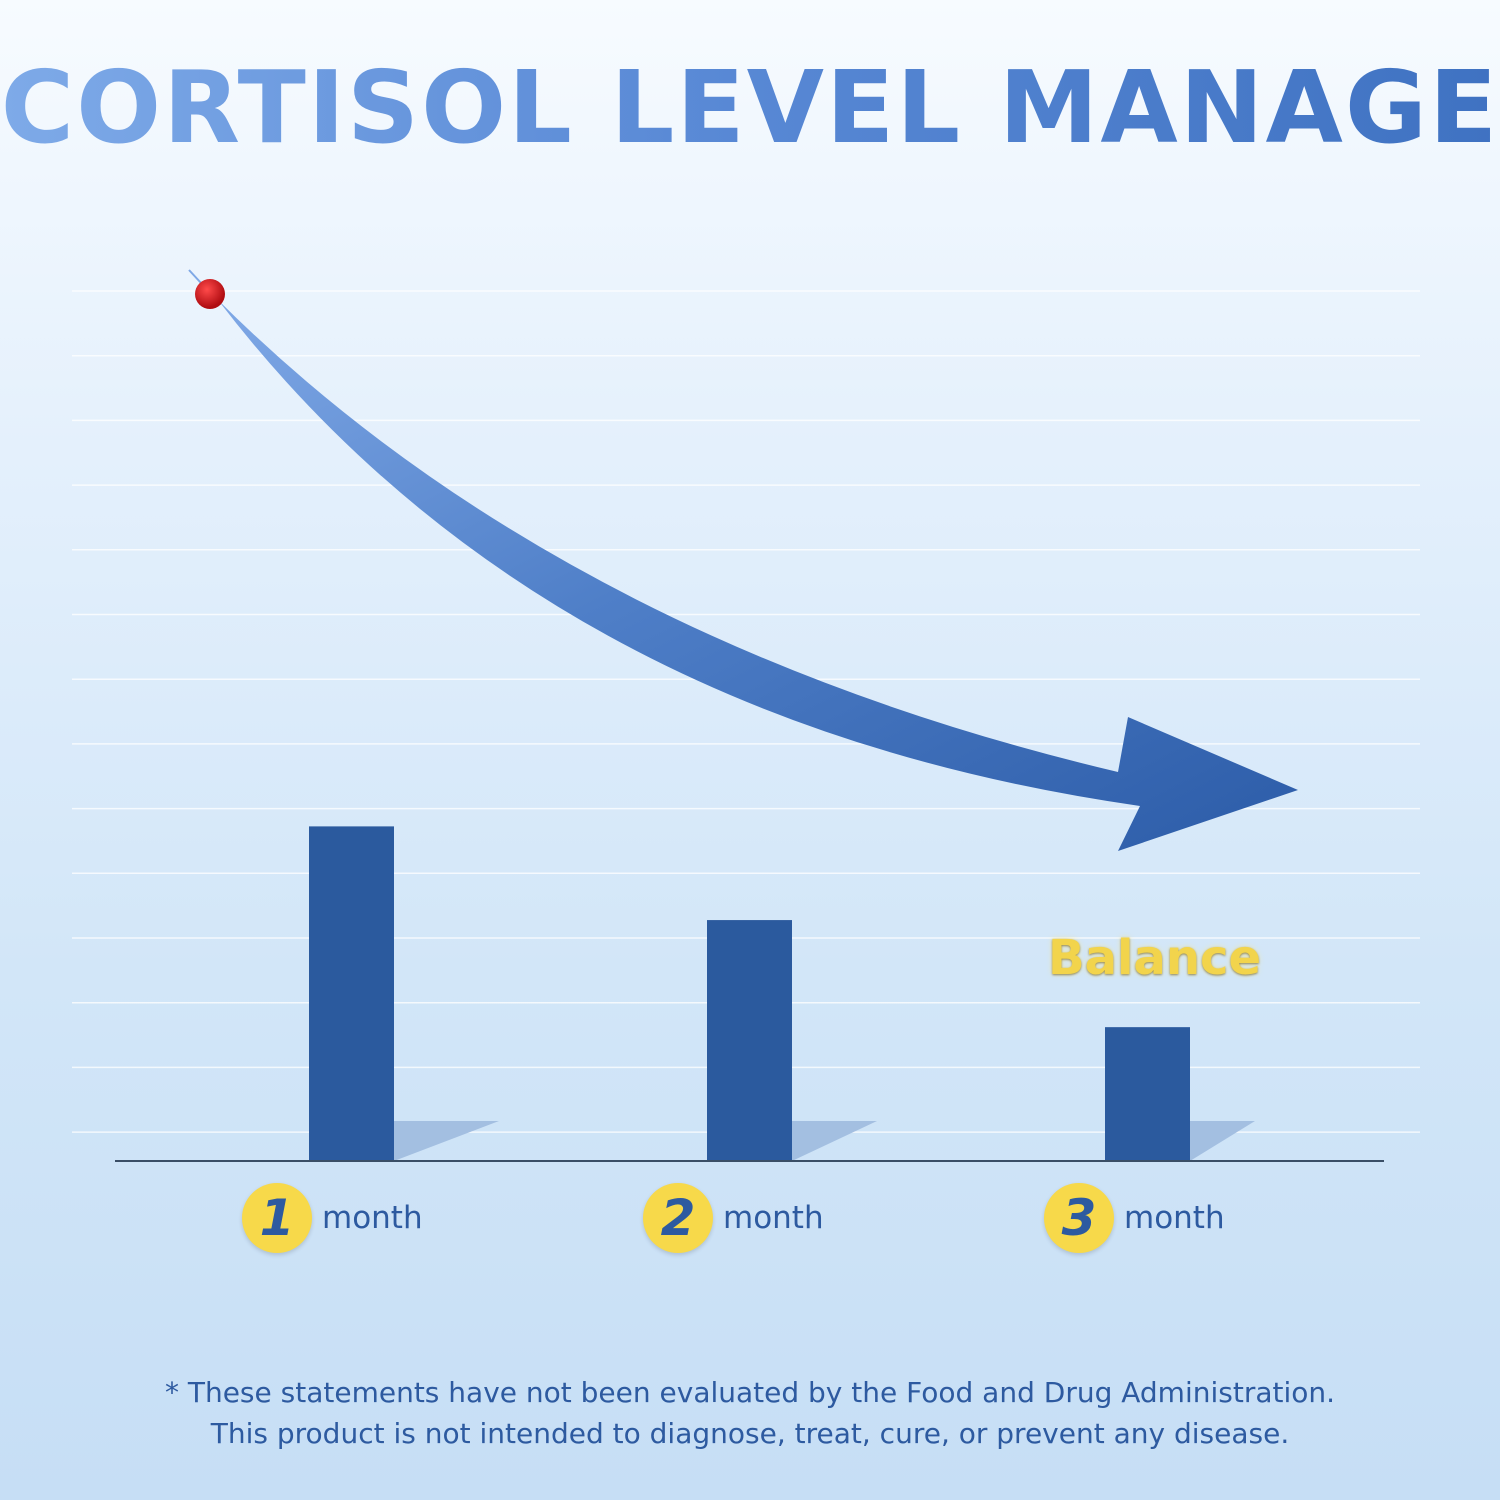 The height and width of the screenshot is (1500, 1500). What do you see at coordinates (210, 294) in the screenshot?
I see `trend-start-marker` at bounding box center [210, 294].